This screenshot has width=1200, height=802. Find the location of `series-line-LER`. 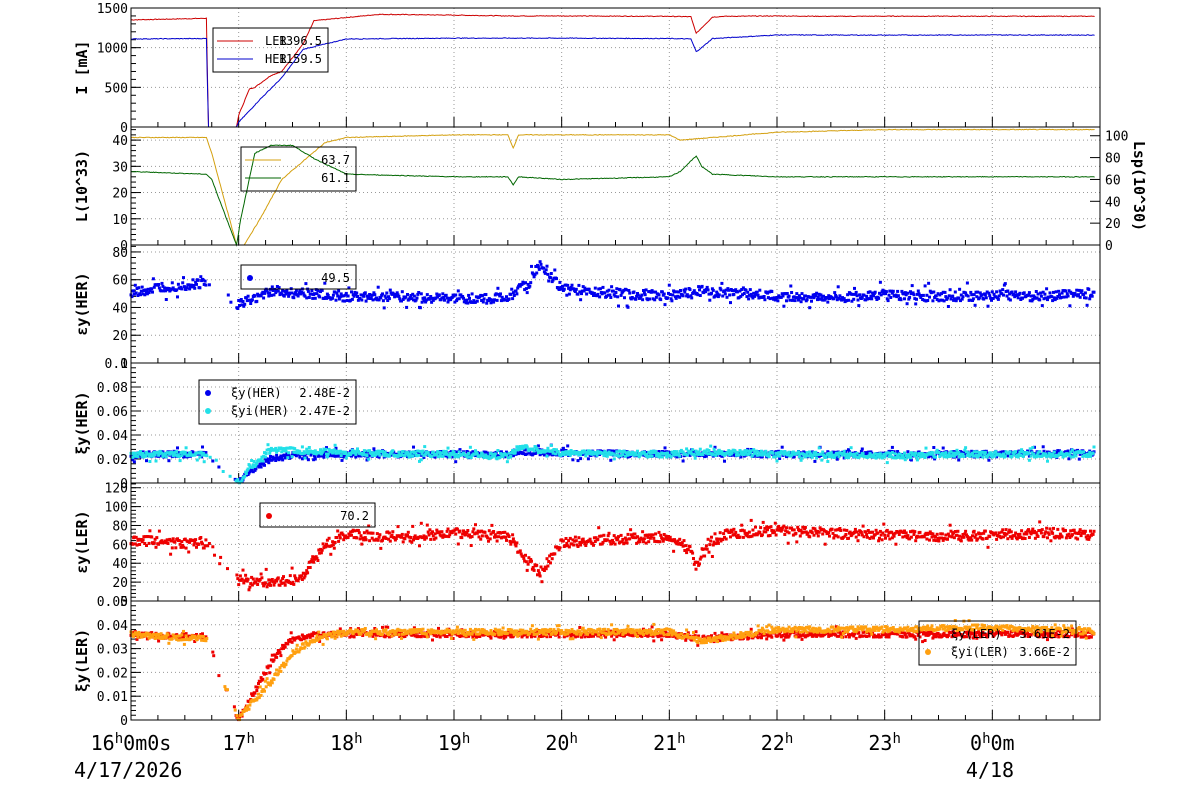

series-line-LER is located at coordinates (613, 70).